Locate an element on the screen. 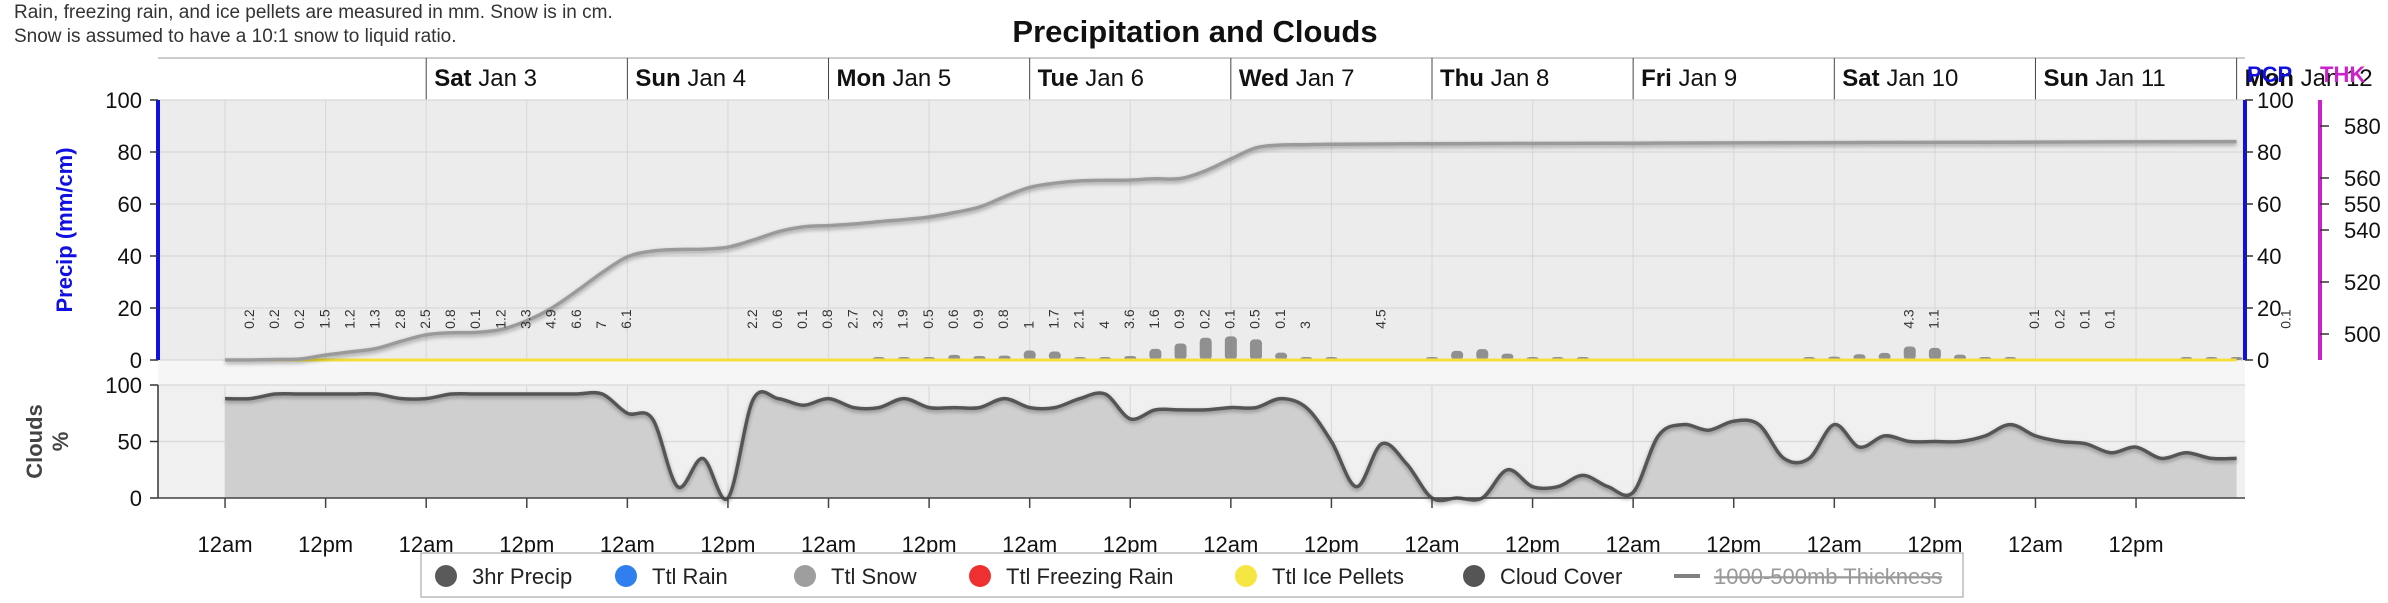 The height and width of the screenshot is (603, 2388). day-label: Tue Jan 6 is located at coordinates (1091, 78).